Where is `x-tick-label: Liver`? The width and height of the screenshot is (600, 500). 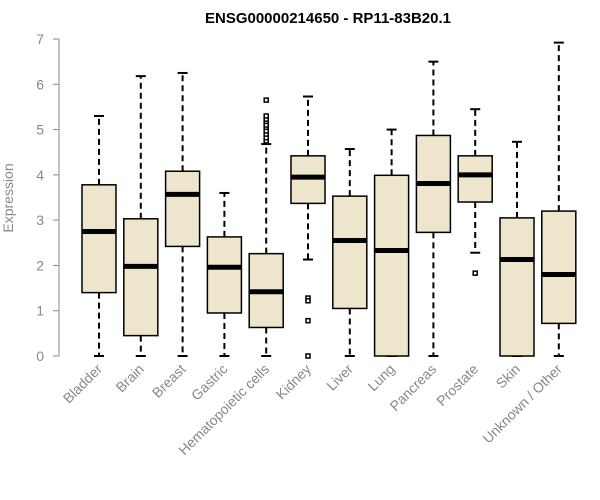
x-tick-label: Liver is located at coordinates (339, 377).